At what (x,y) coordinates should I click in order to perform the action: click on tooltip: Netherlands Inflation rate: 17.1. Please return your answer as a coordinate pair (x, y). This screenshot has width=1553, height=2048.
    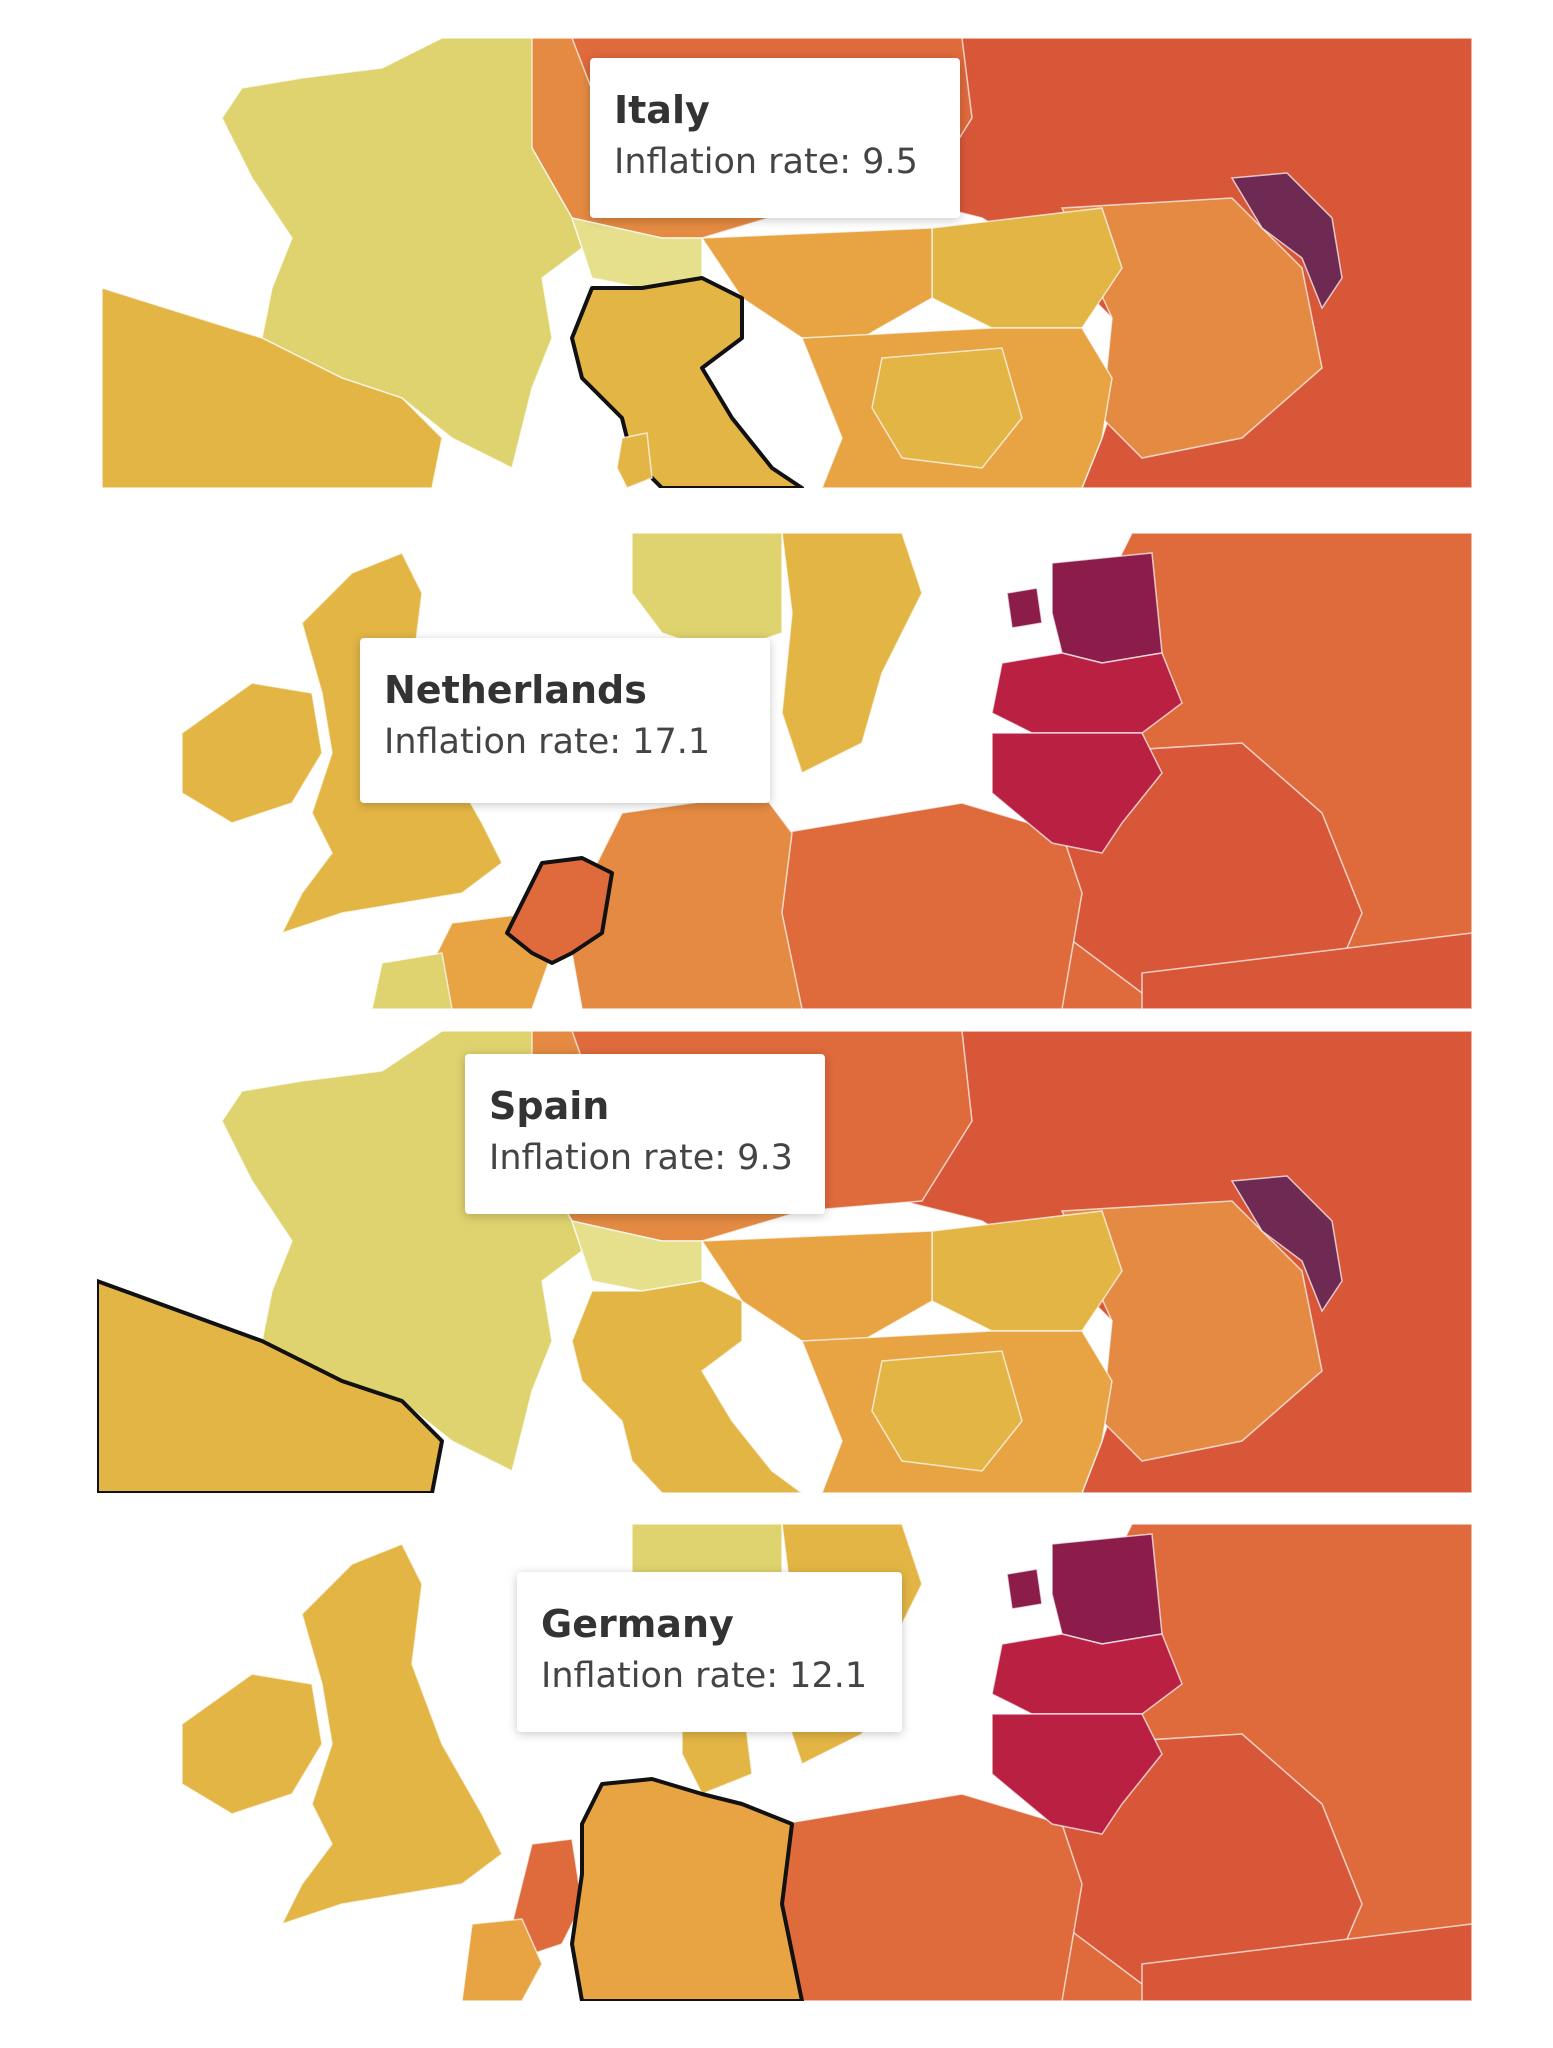
    Looking at the image, I should click on (565, 720).